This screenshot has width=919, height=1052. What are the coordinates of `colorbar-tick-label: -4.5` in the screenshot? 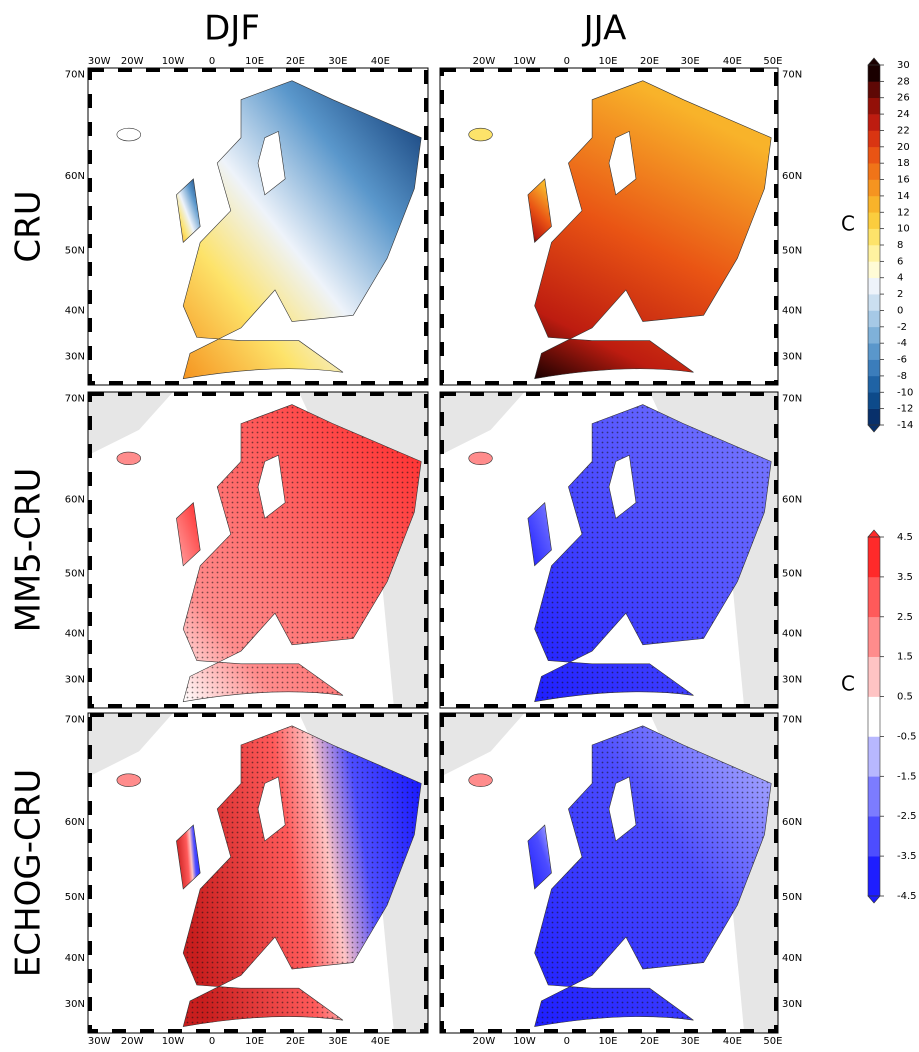 It's located at (907, 896).